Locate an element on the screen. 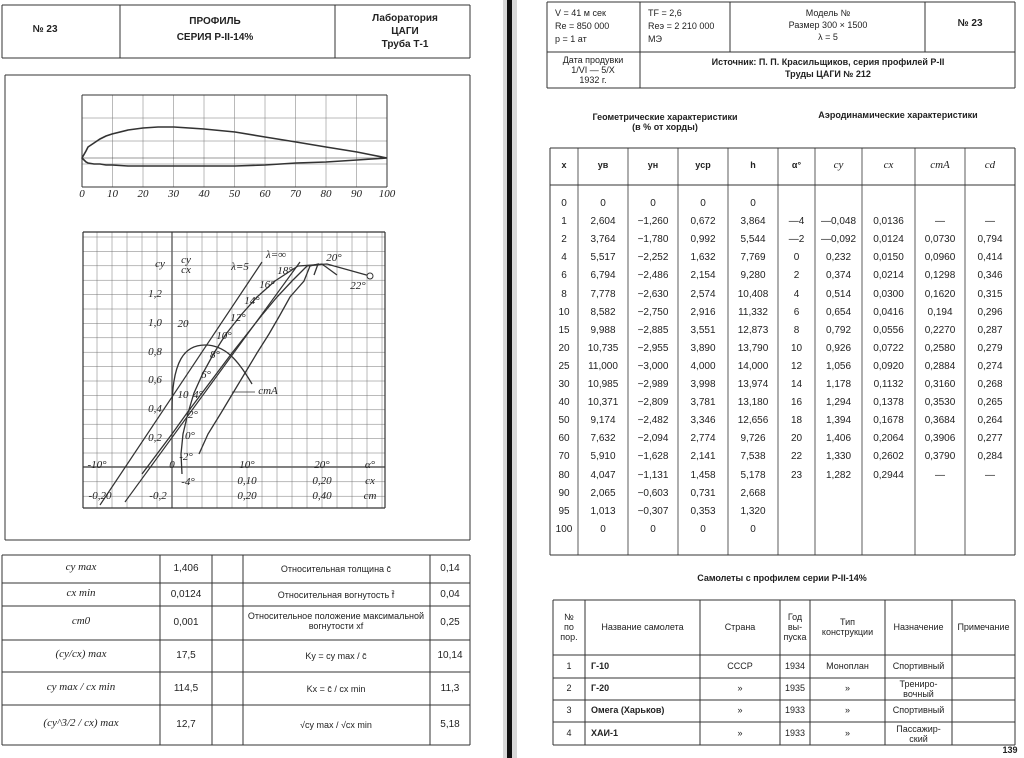  column-header: Назначение is located at coordinates (918, 627).